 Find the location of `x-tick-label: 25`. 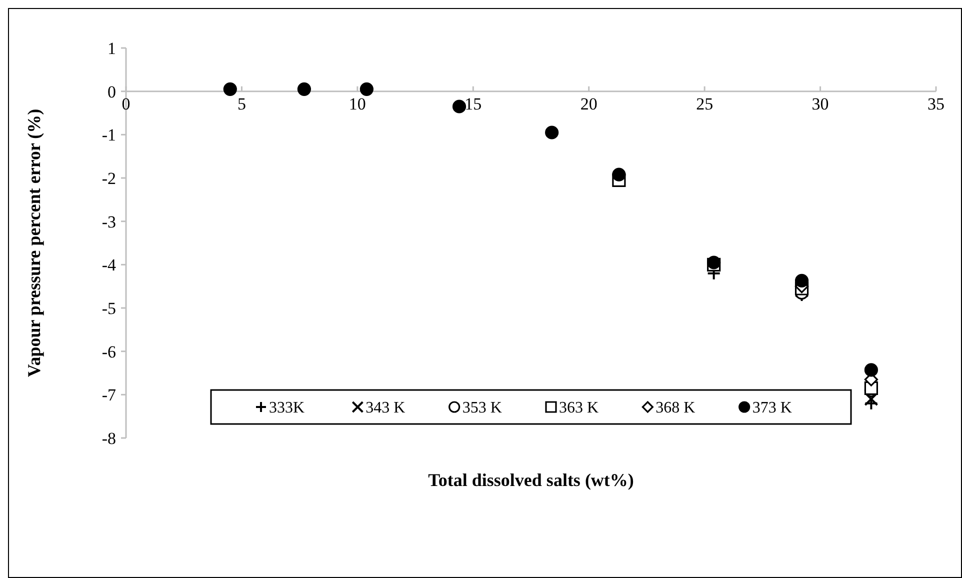

x-tick-label: 25 is located at coordinates (705, 104).